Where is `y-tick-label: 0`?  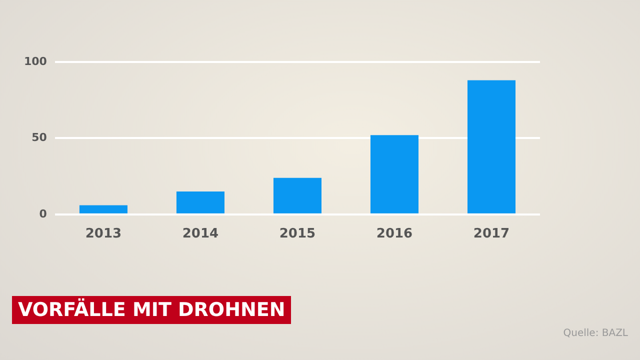
y-tick-label: 0 is located at coordinates (43, 213).